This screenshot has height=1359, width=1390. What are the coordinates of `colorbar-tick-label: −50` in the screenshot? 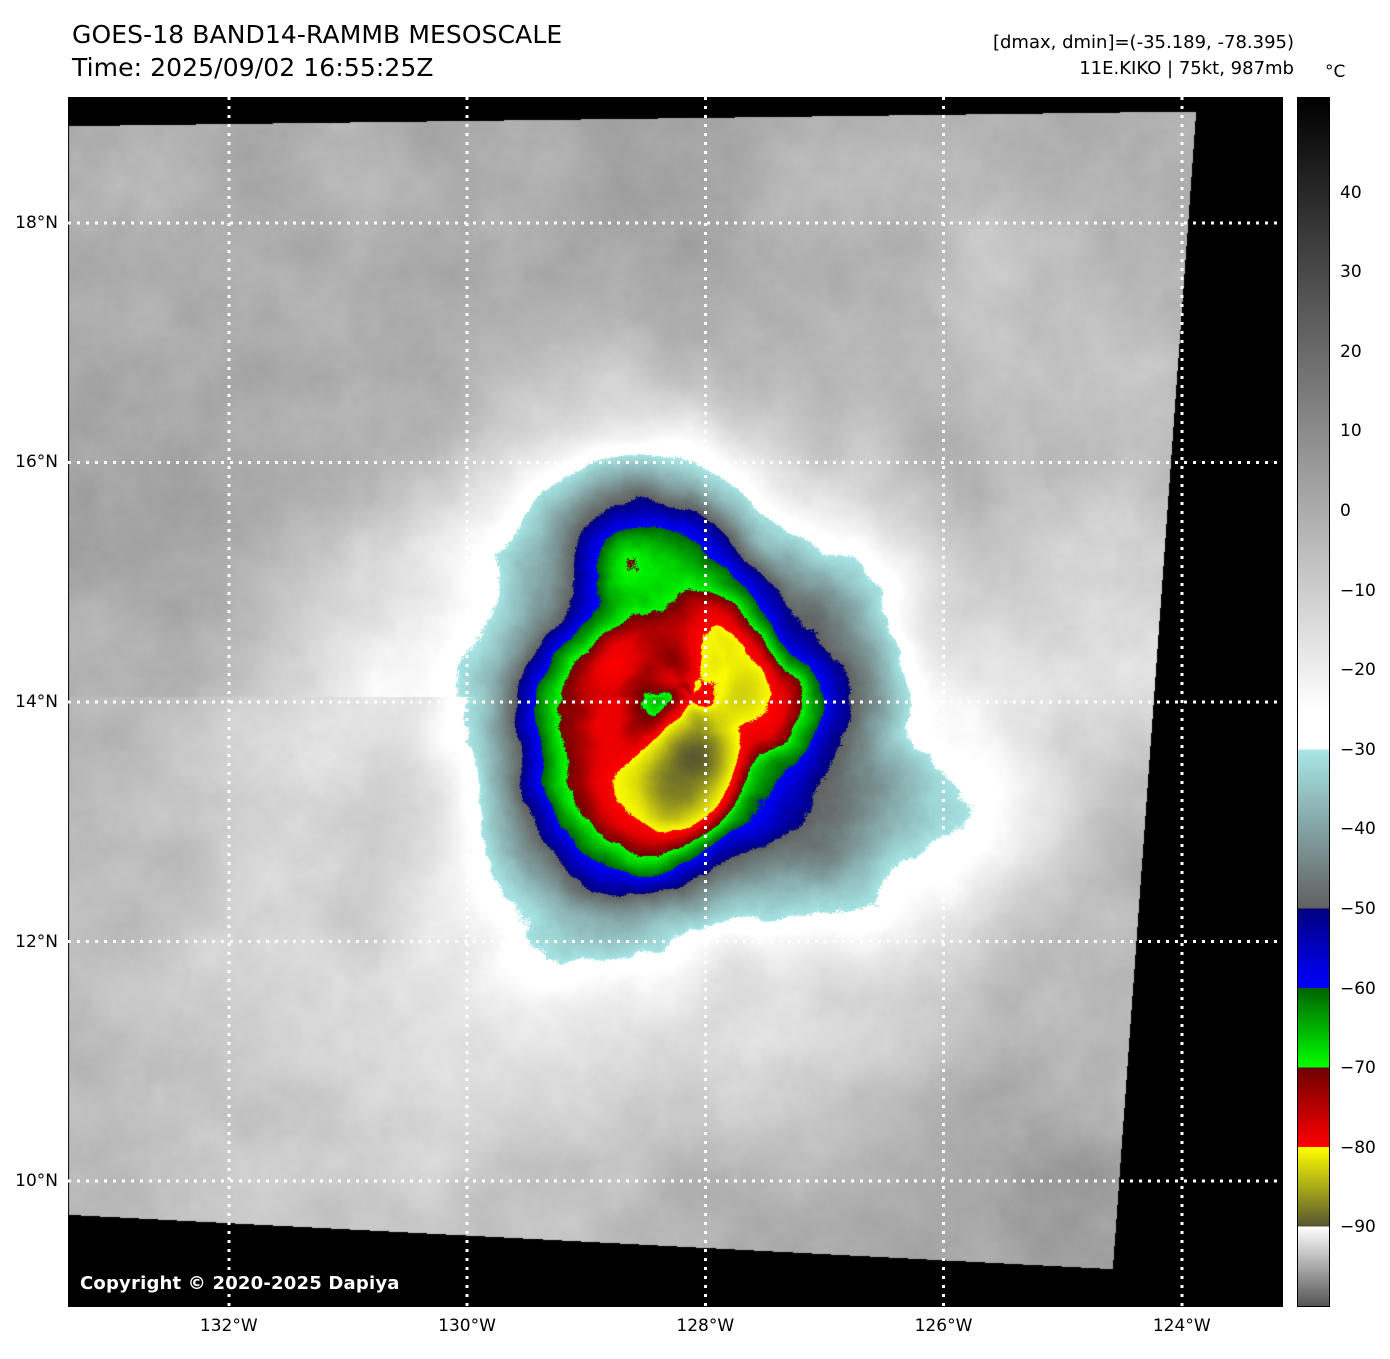 It's located at (1358, 908).